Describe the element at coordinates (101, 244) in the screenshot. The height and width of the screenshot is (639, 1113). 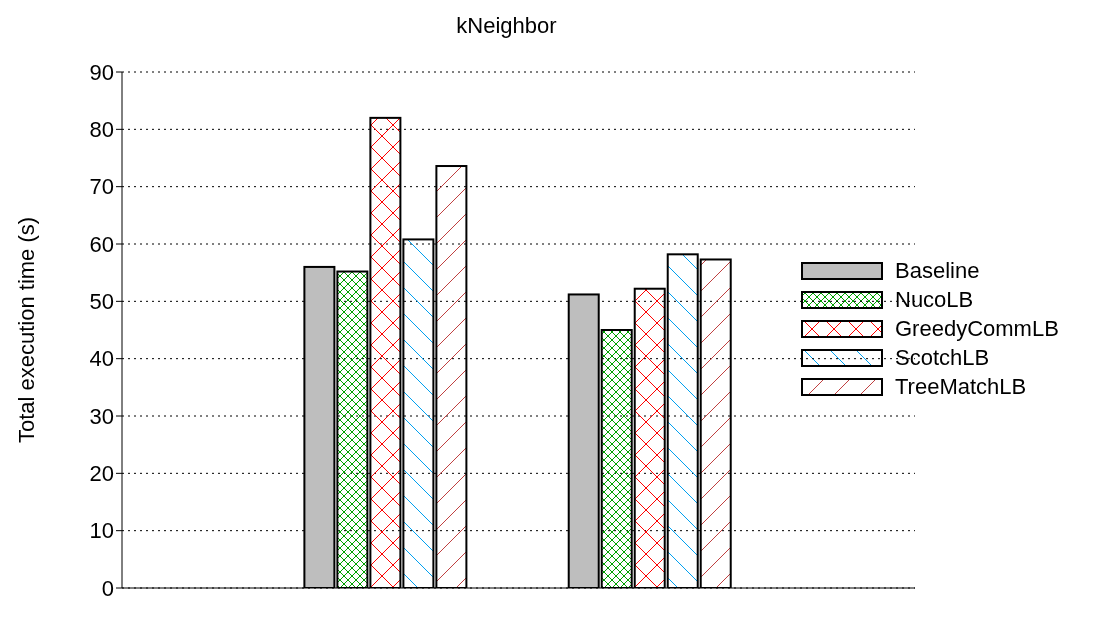
I see `y-tick-label: 60` at that location.